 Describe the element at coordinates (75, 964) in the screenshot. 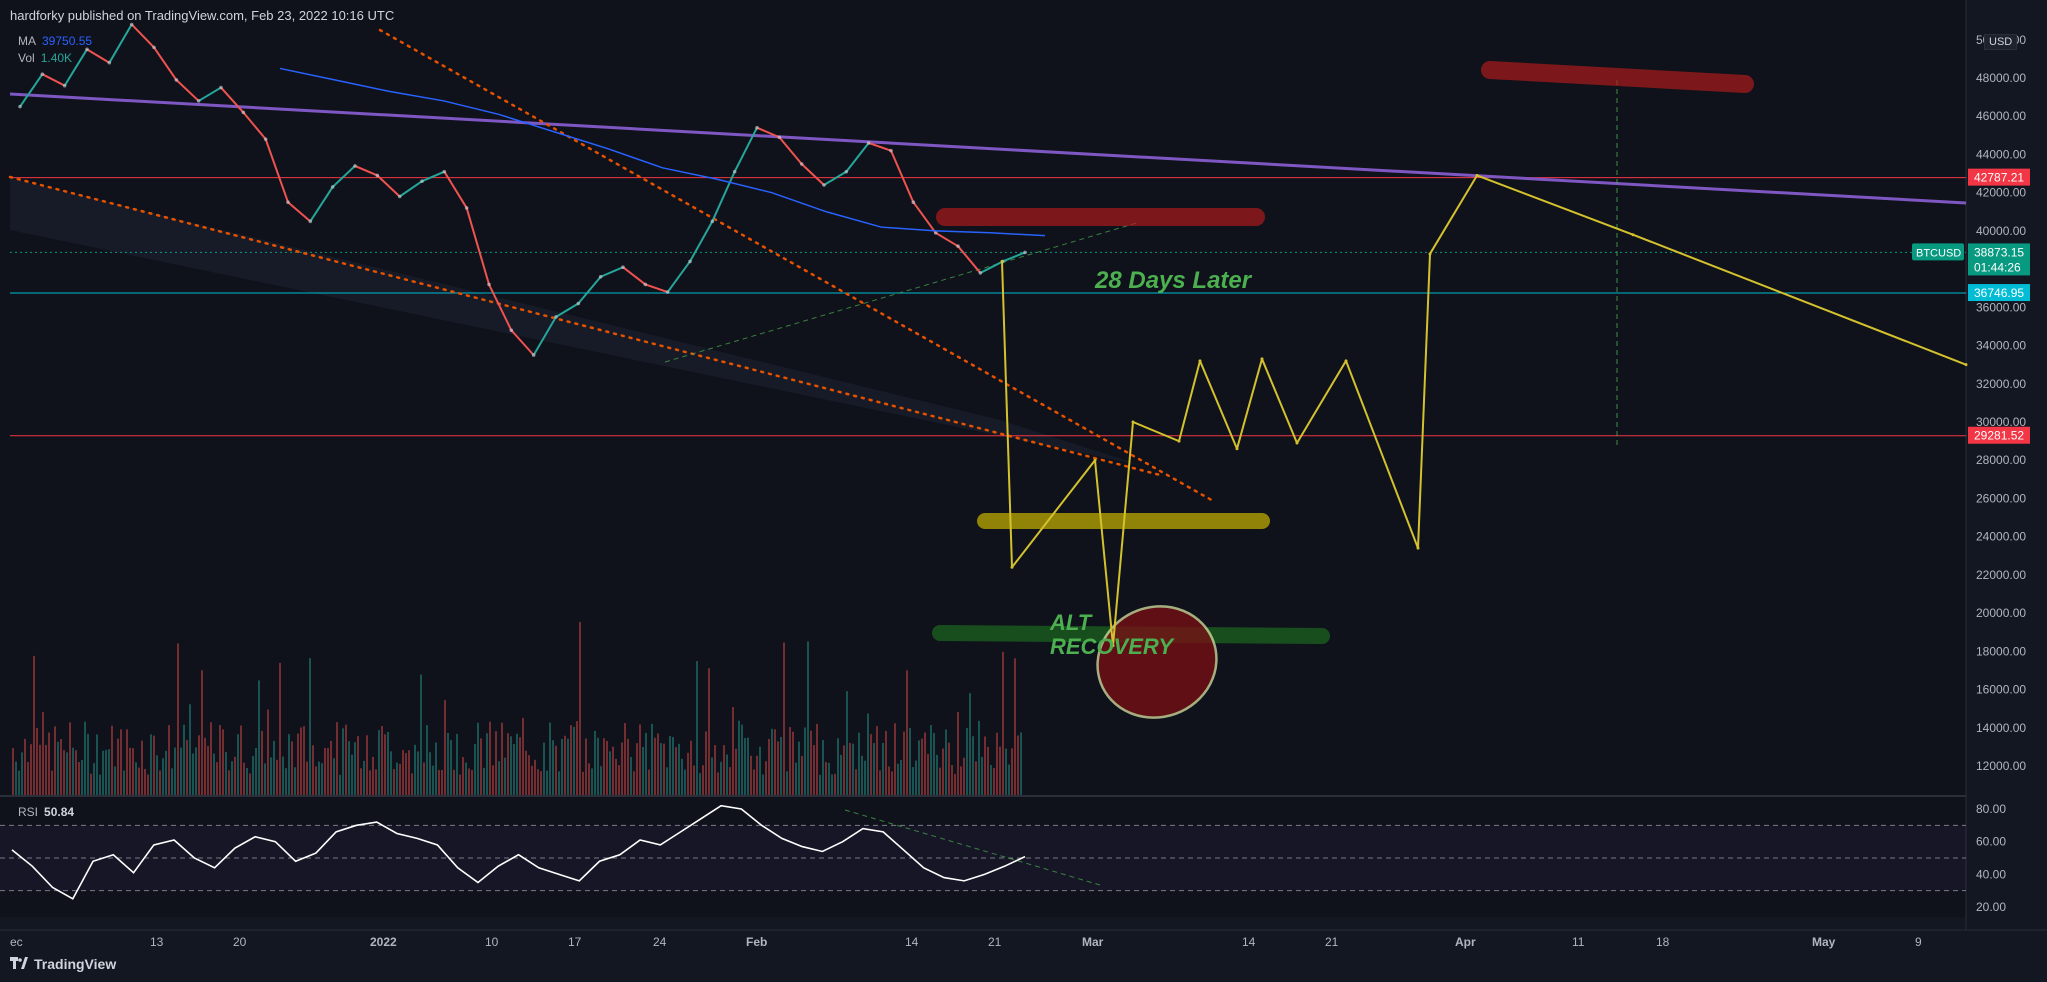

I see `footer-brand-label: TradingView` at that location.